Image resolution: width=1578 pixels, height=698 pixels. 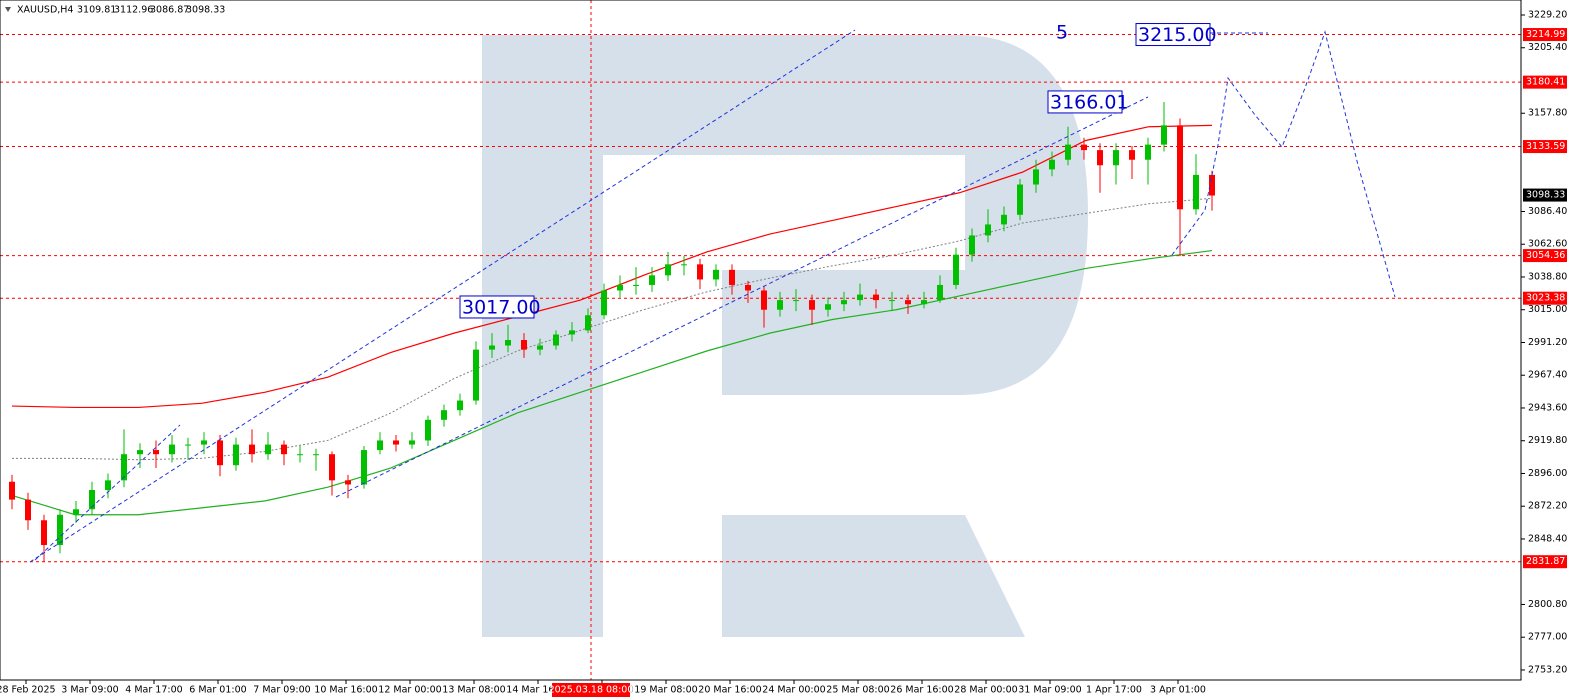 I want to click on x-tick-label: 31 Mar 09:00, so click(x=1049, y=690).